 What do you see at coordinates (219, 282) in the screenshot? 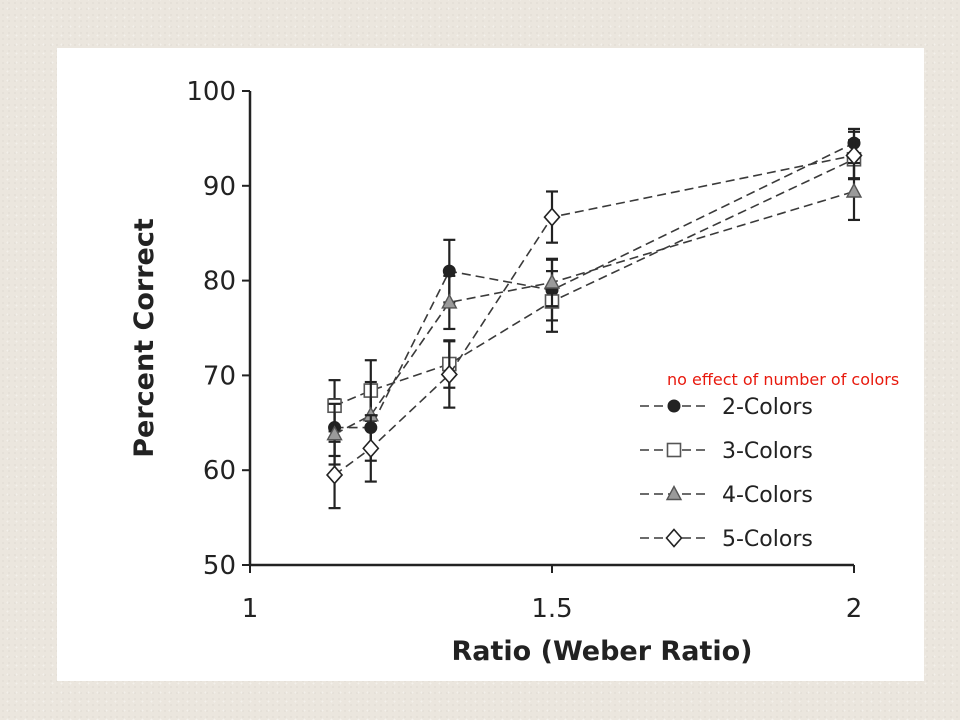
I see `y-tick-label: 80` at bounding box center [219, 282].